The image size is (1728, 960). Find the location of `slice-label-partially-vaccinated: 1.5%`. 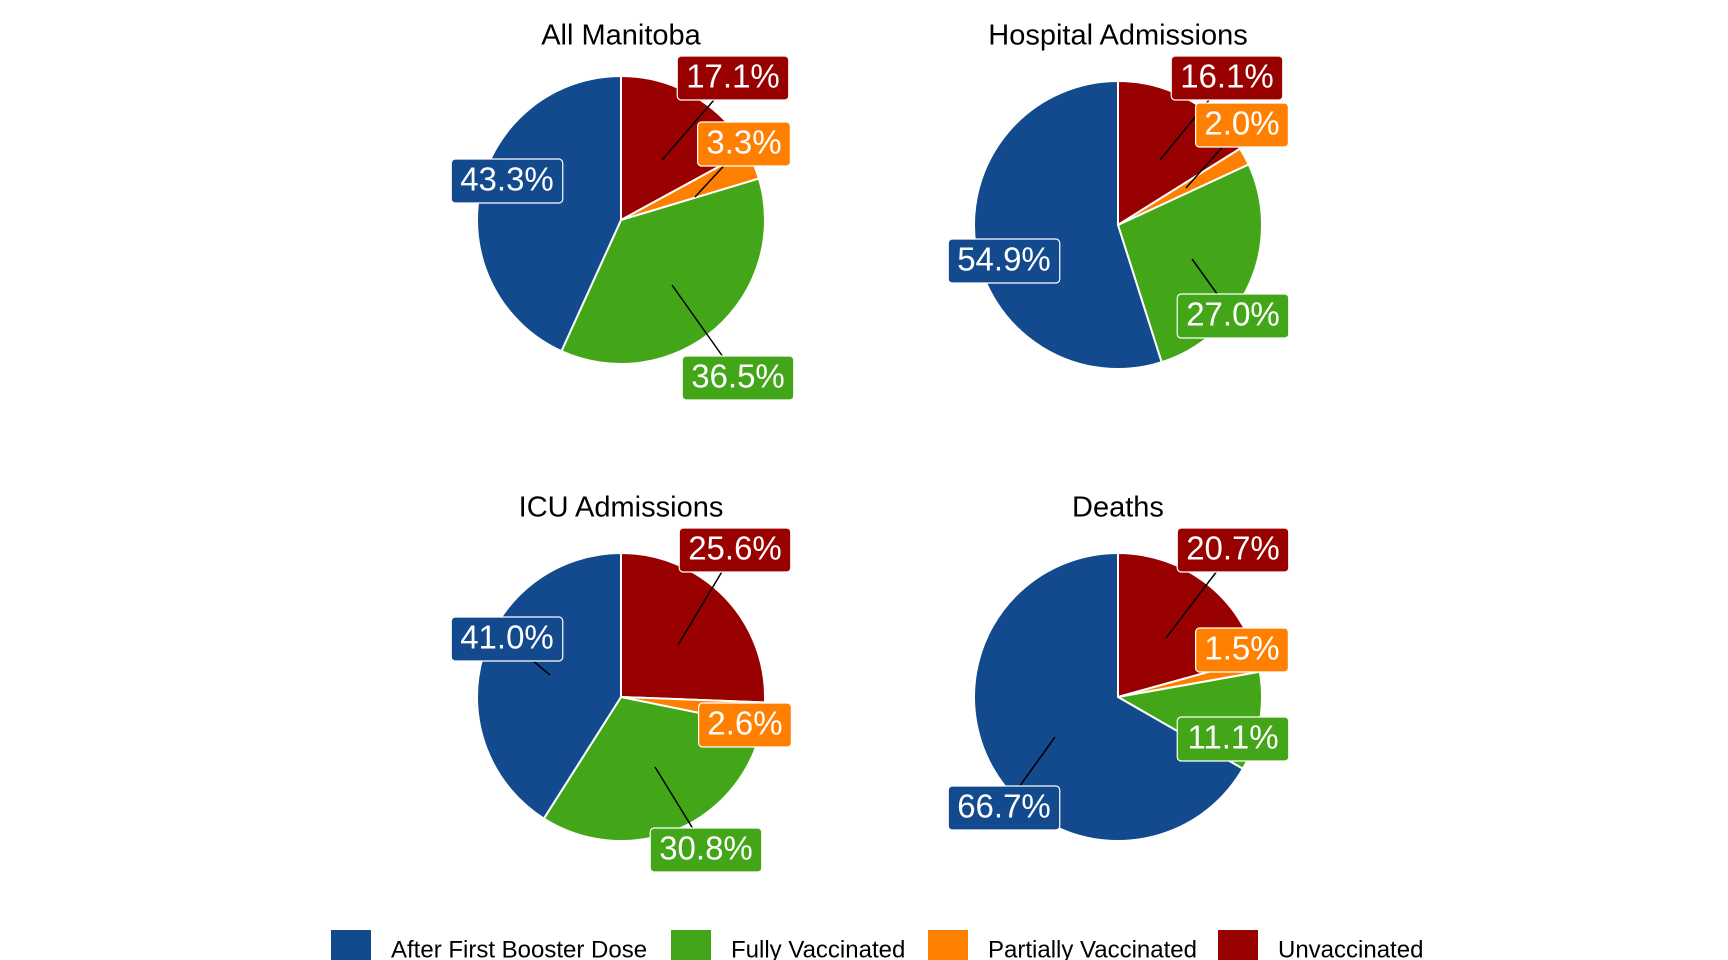

slice-label-partially-vaccinated: 1.5% is located at coordinates (1241, 650).